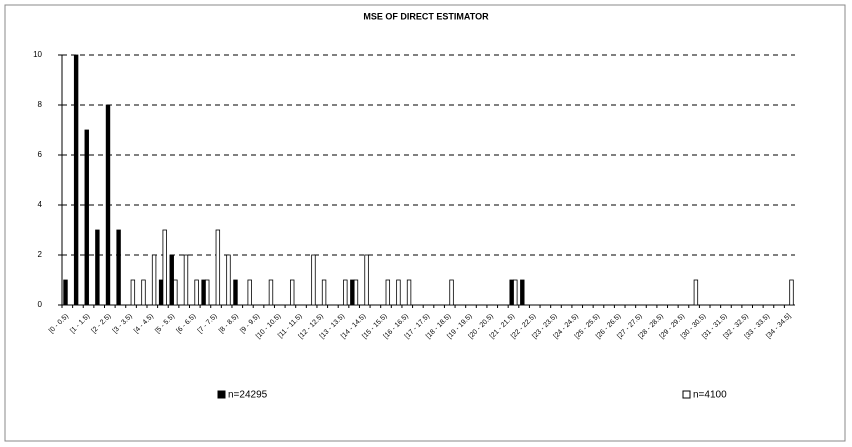 The height and width of the screenshot is (447, 852). I want to click on y-tick-label: 2, so click(40, 254).